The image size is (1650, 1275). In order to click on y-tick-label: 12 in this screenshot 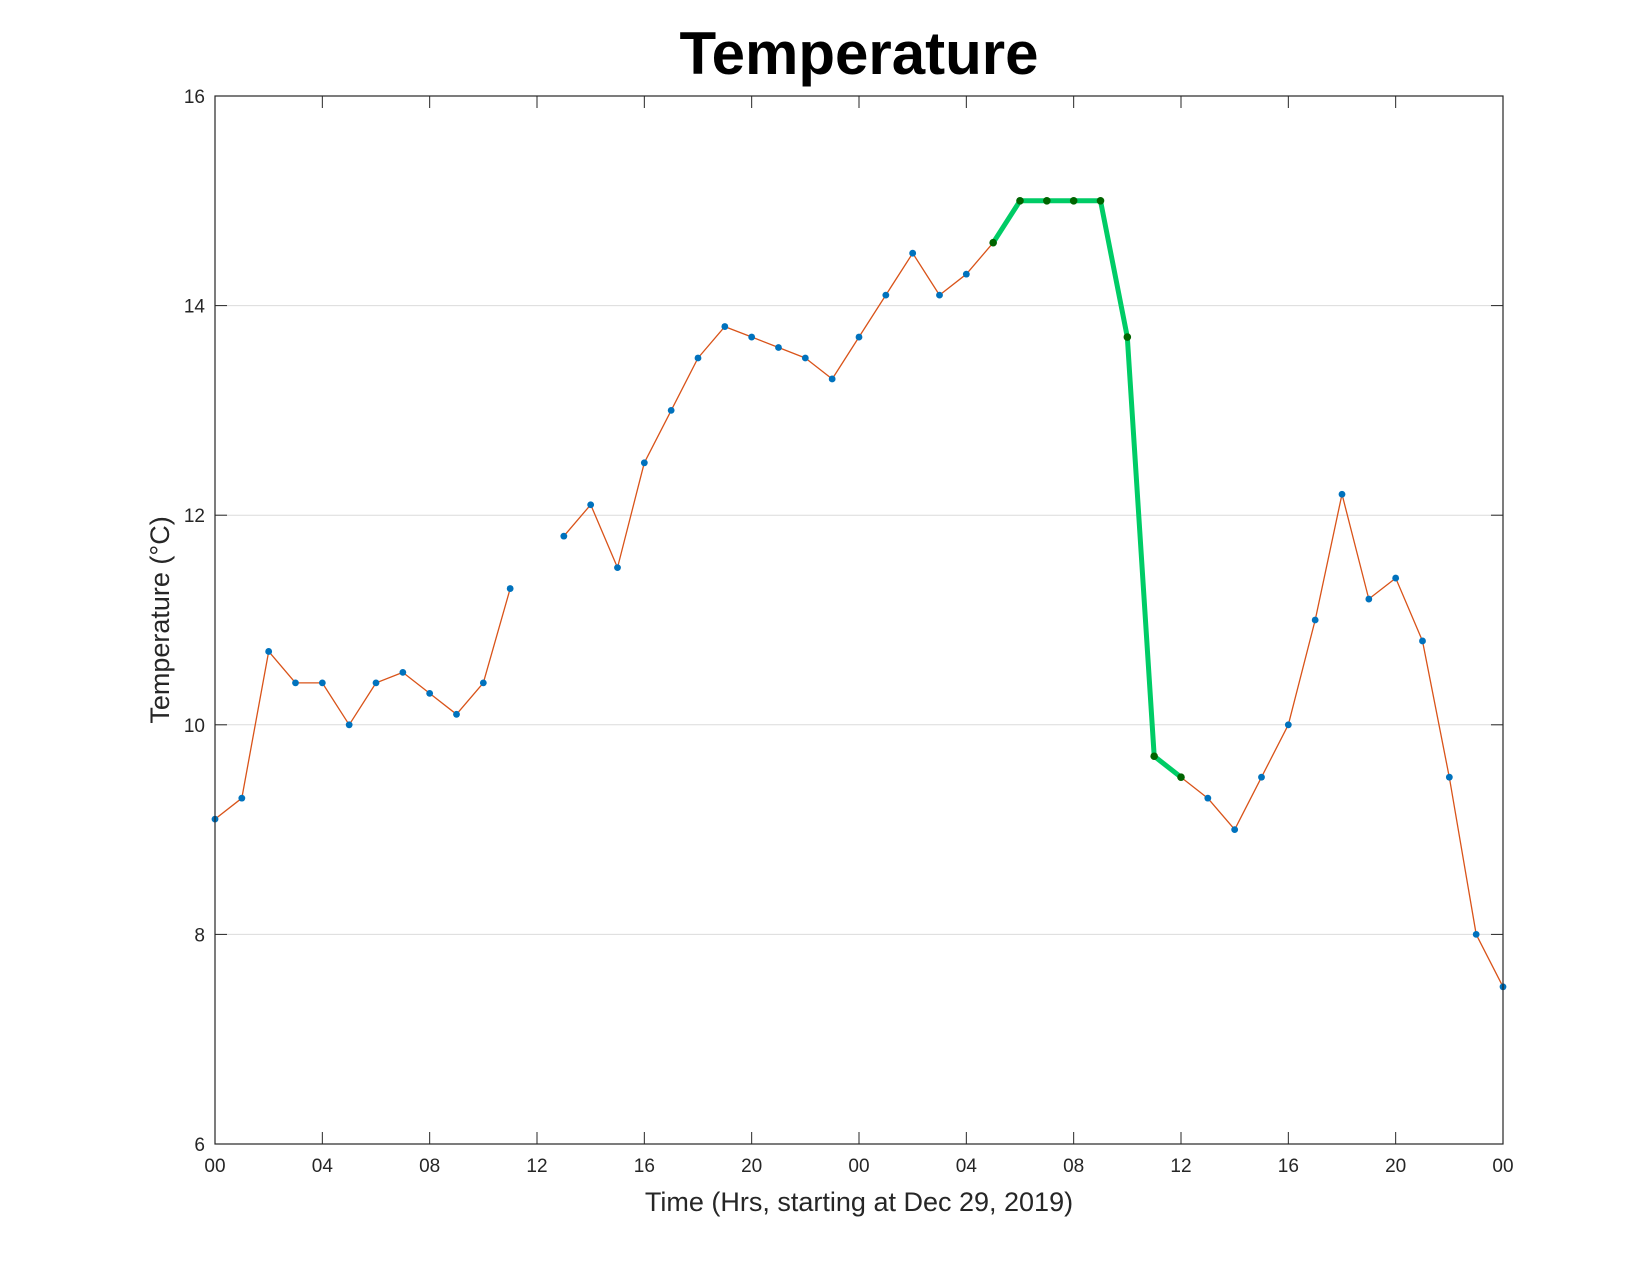, I will do `click(194, 516)`.